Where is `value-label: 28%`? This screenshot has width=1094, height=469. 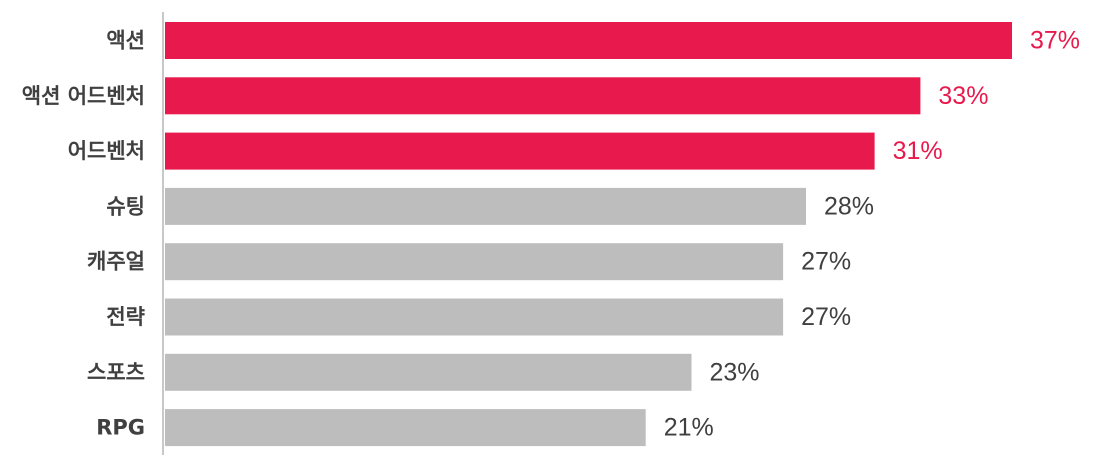 value-label: 28% is located at coordinates (849, 206).